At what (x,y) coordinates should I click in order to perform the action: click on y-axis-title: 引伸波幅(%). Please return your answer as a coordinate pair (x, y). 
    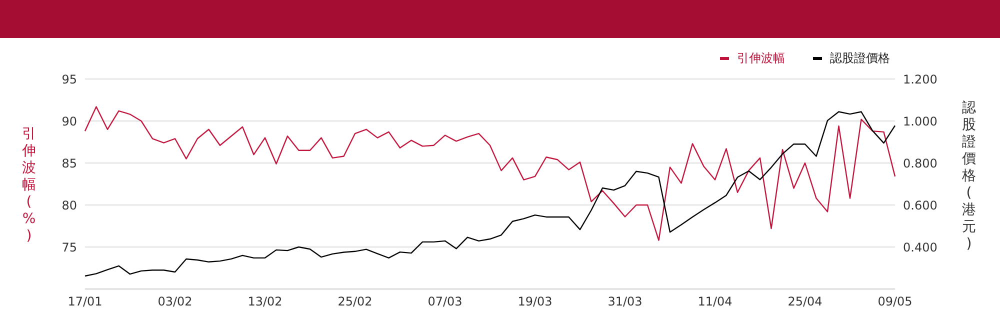
    Looking at the image, I should click on (29, 185).